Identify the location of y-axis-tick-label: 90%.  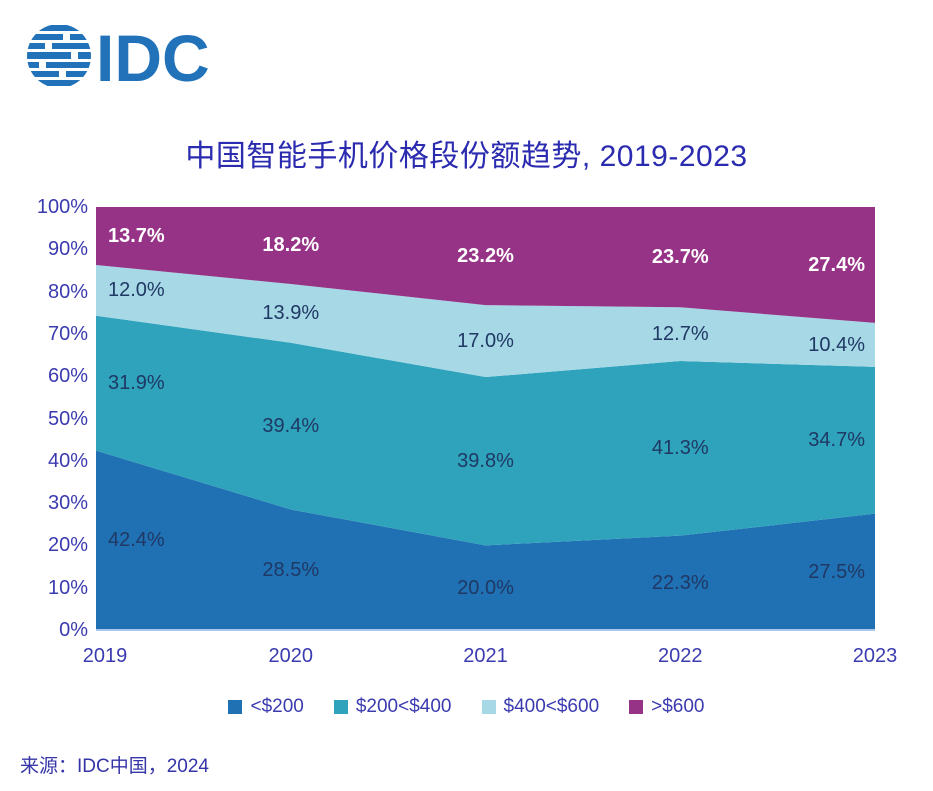
(67, 249).